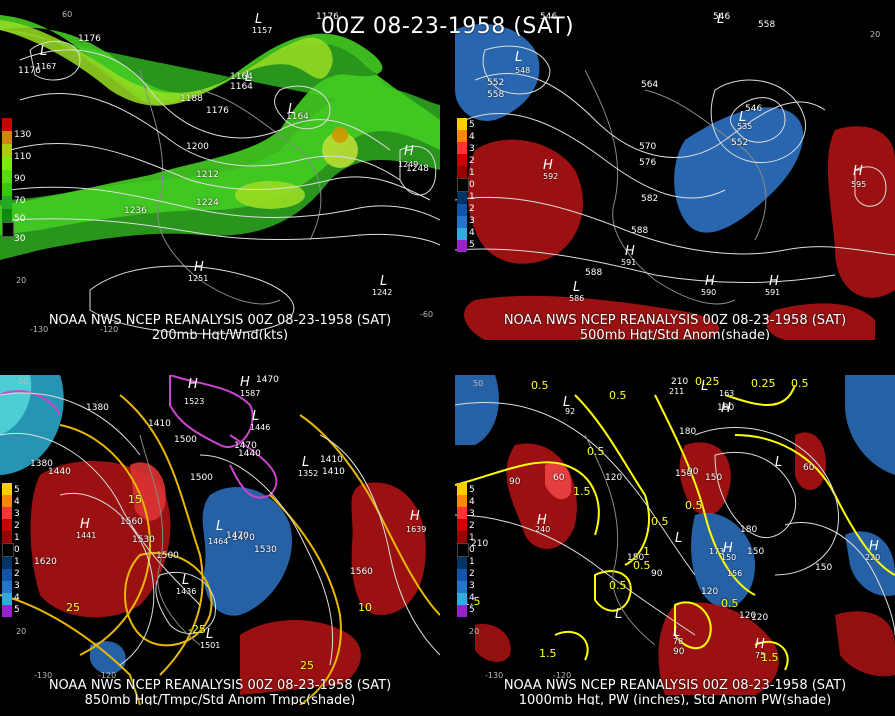  What do you see at coordinates (143, 540) in the screenshot?
I see `contour-label: 1530` at bounding box center [143, 540].